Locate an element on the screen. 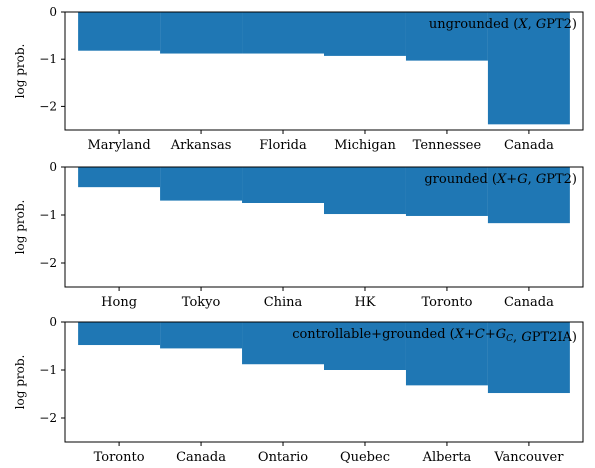 Image resolution: width=595 pixels, height=468 pixels. x-tick-label: Arkansas is located at coordinates (201, 145).